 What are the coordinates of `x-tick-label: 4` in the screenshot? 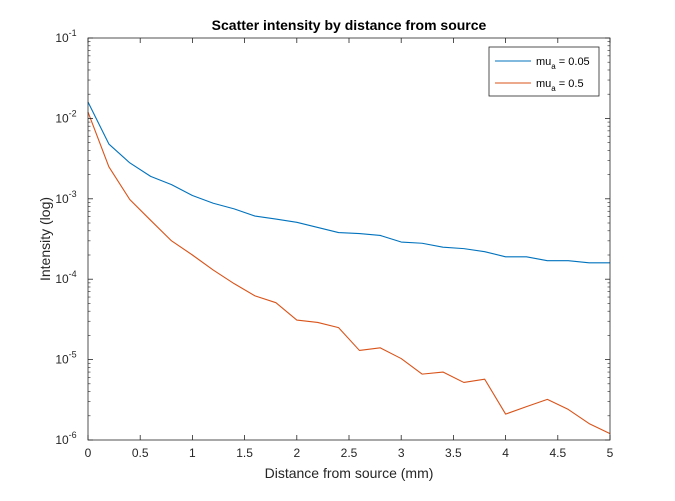 It's located at (505, 453).